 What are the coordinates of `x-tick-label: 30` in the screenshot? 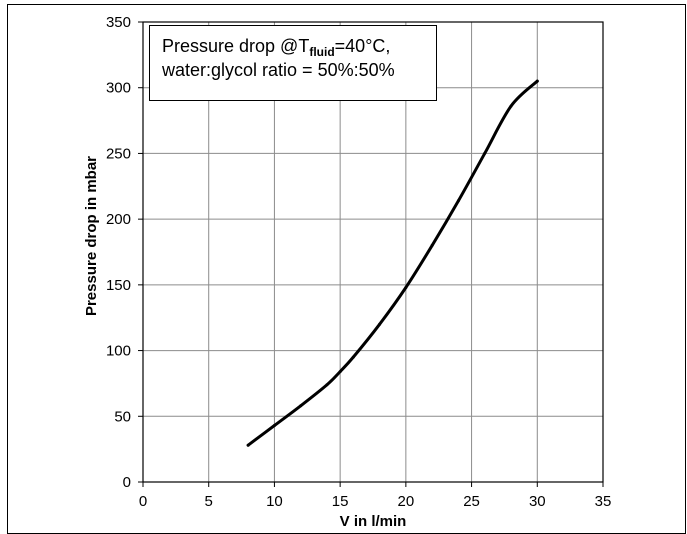 It's located at (537, 501).